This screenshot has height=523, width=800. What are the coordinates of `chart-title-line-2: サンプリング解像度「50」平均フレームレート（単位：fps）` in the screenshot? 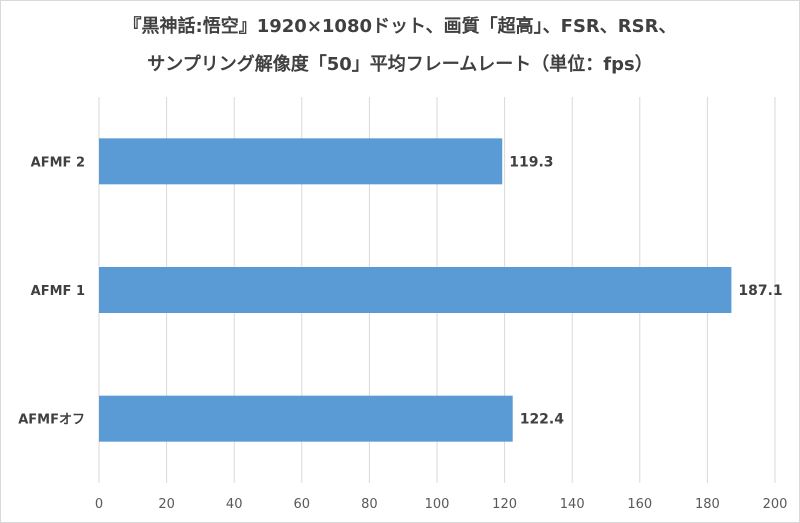 It's located at (400, 64).